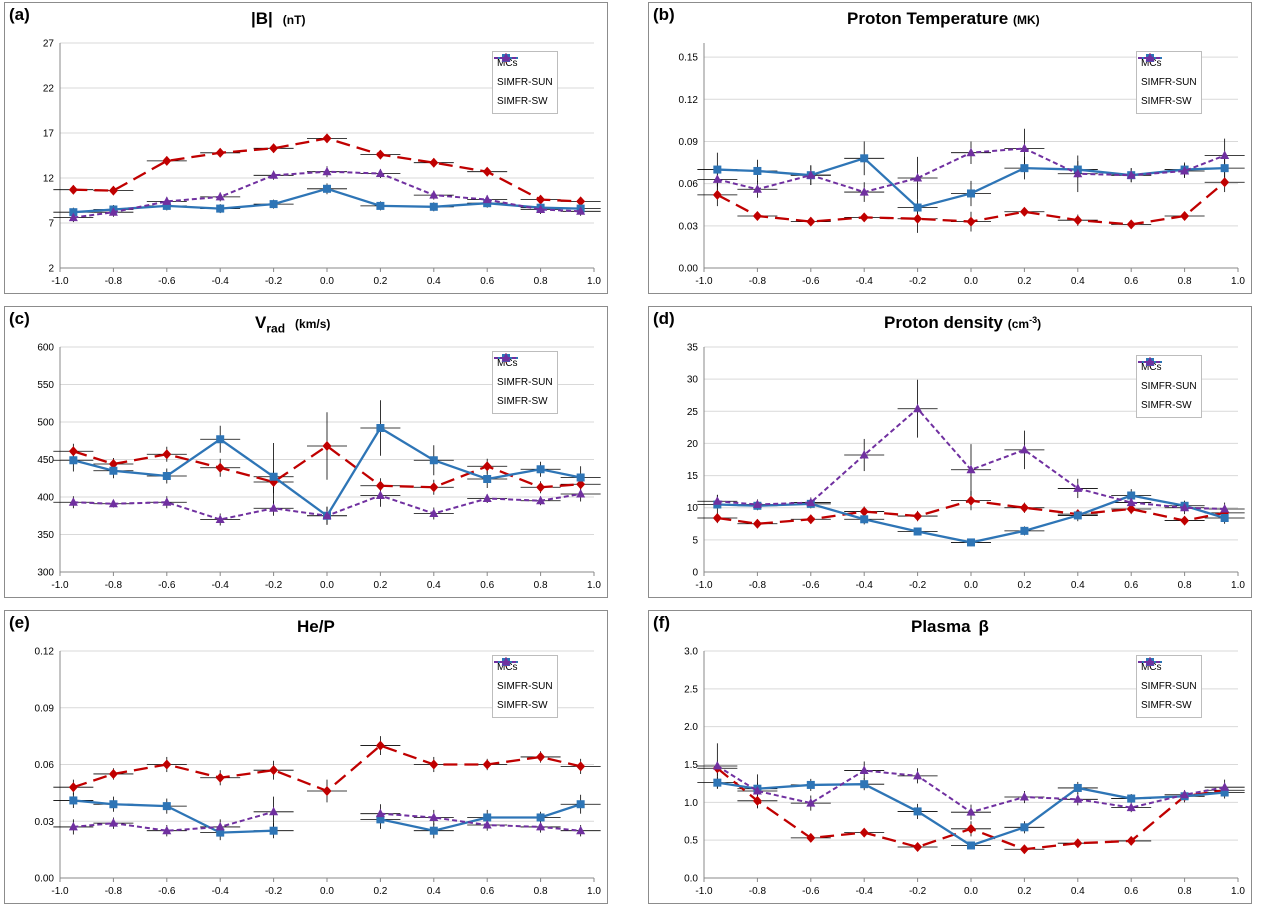 The height and width of the screenshot is (907, 1262). What do you see at coordinates (294, 20) in the screenshot?
I see `chart-title-units: (nT)` at bounding box center [294, 20].